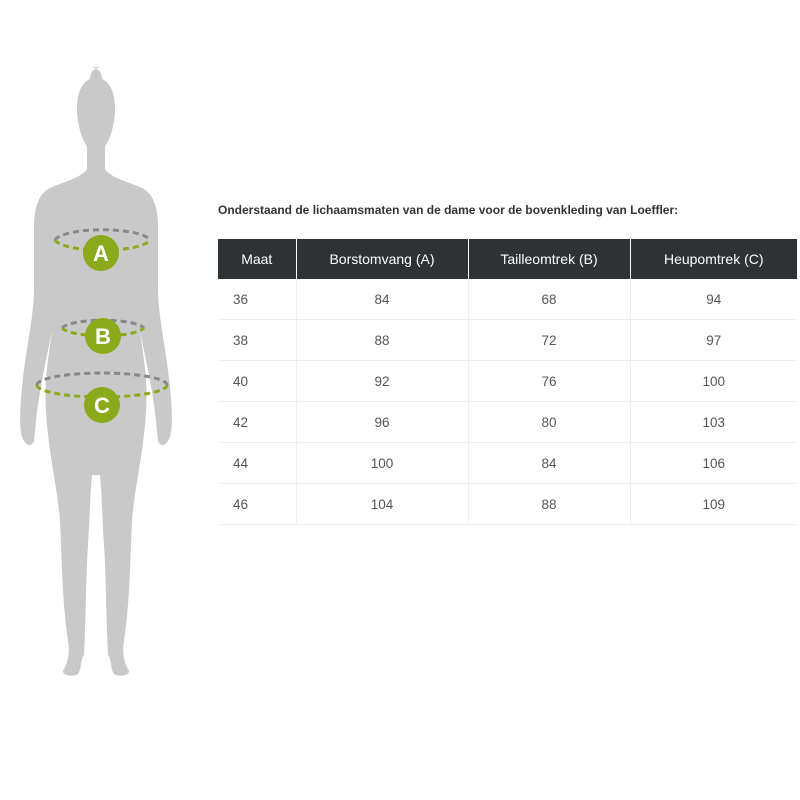 The image size is (800, 800). I want to click on table-row: 44 100 84 106, so click(507, 463).